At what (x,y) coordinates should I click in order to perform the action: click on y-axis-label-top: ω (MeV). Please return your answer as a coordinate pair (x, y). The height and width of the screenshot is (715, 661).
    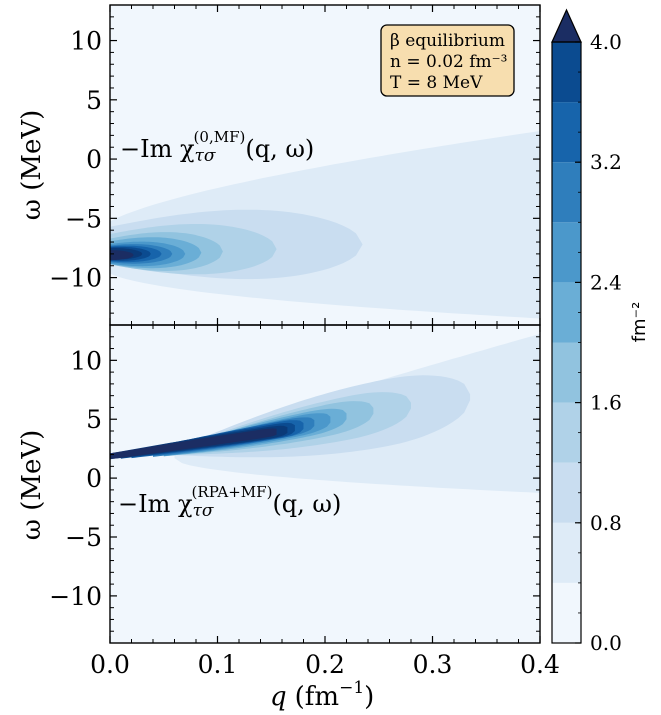
    Looking at the image, I should click on (32, 165).